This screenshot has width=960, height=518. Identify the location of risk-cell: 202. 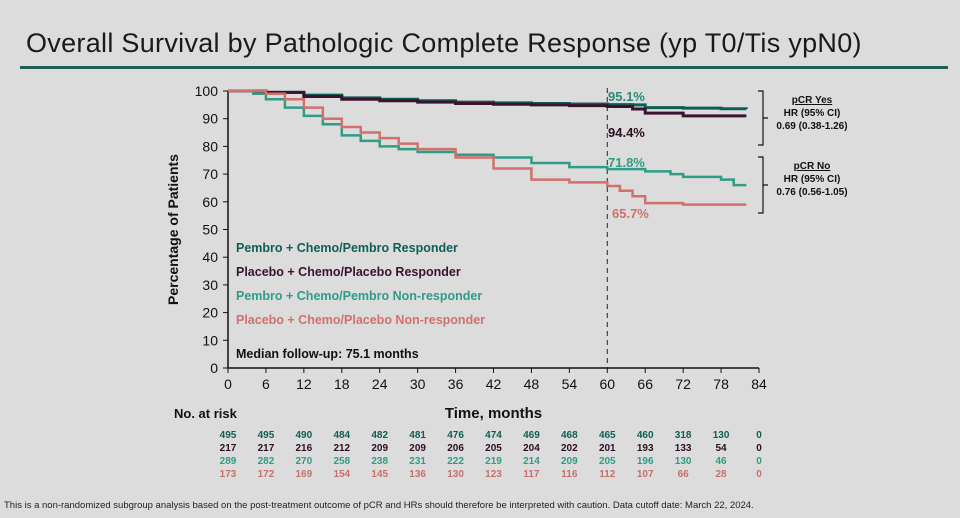
(569, 448).